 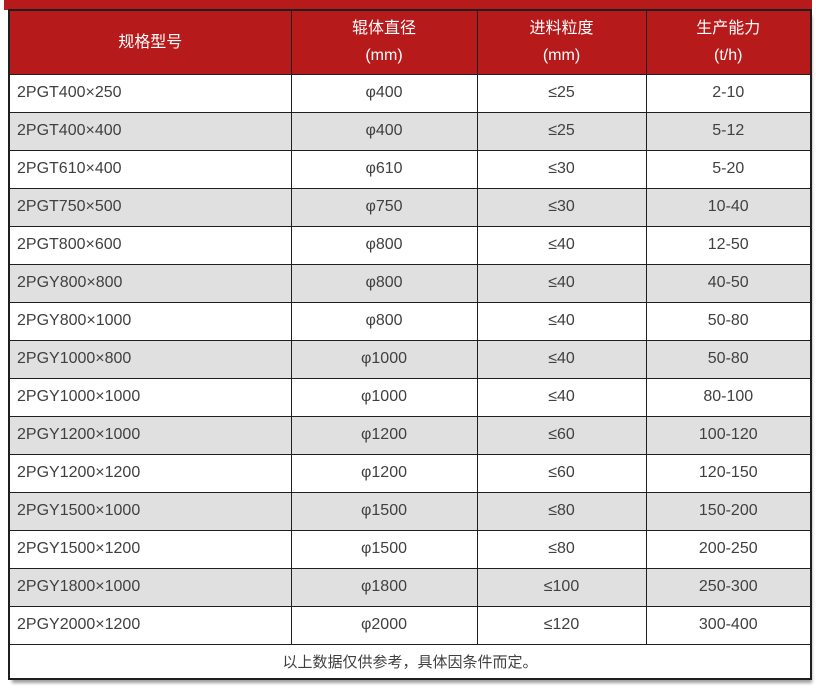 I want to click on column-header-roller-diameter: 辊体直径 (mm), so click(x=384, y=42).